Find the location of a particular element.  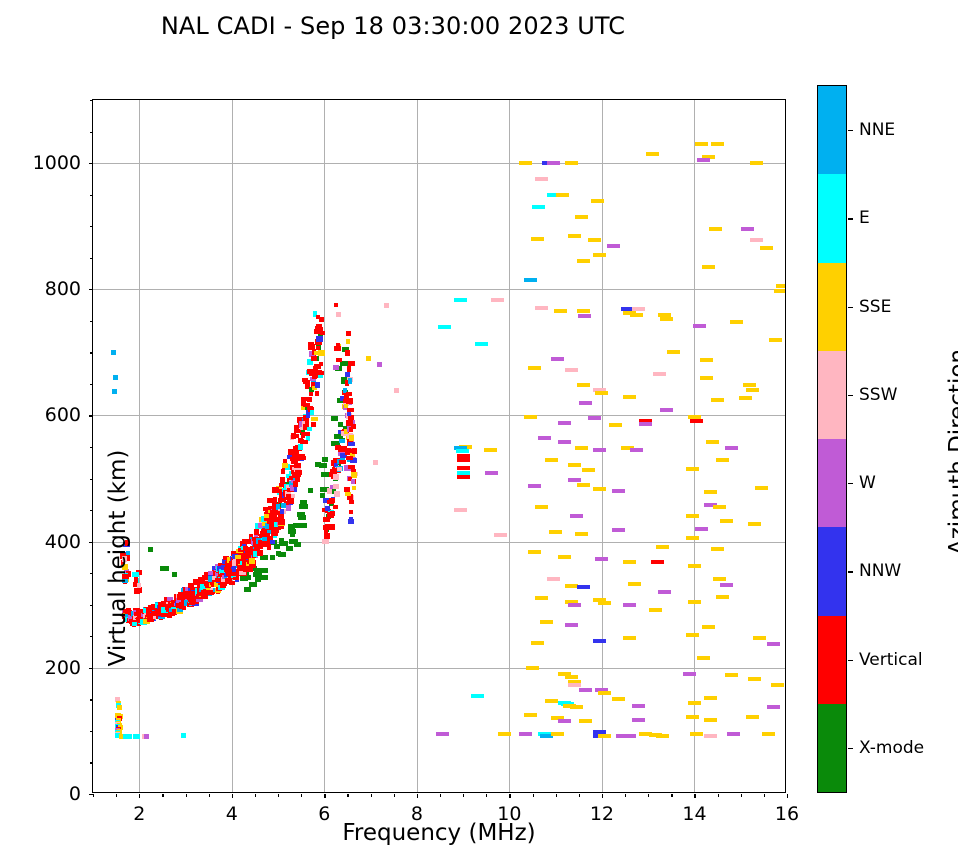

colorbar: NNE E SSE SSW W NNW Vertical X-mode is located at coordinates (870, 439).